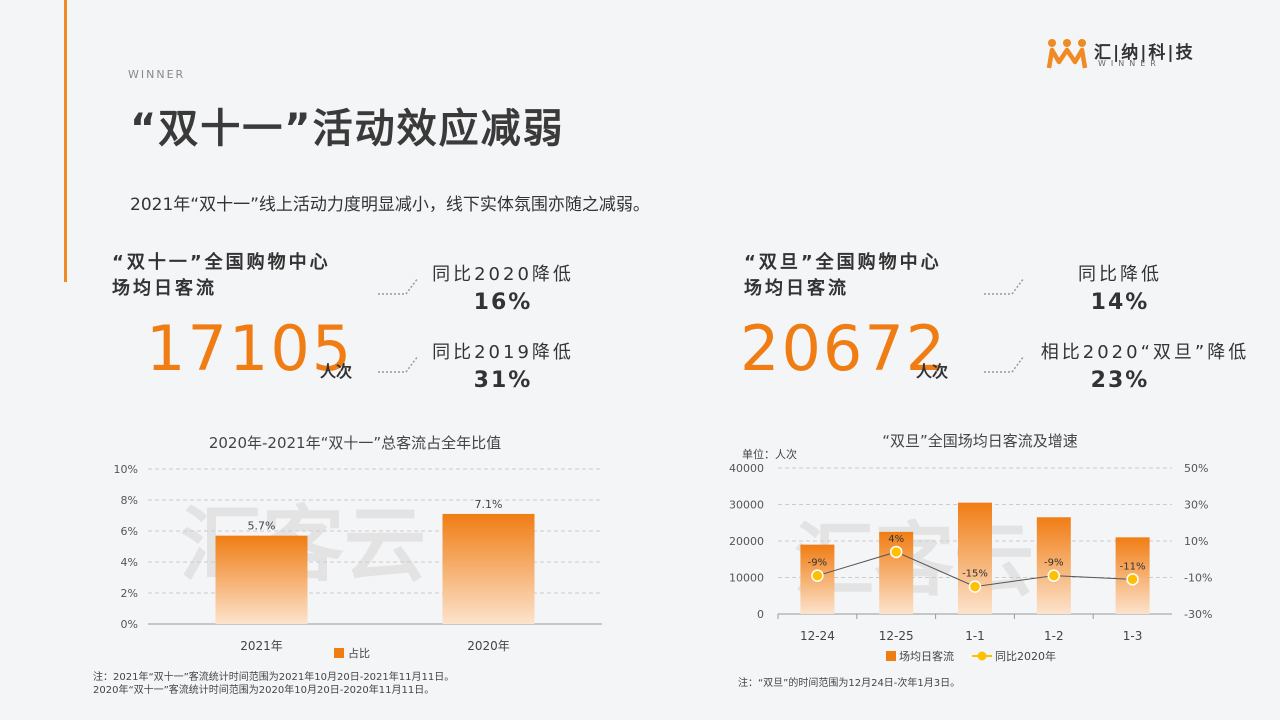 This screenshot has width=1280, height=720. I want to click on logo-name: 汇|纳|科|技, so click(1144, 53).